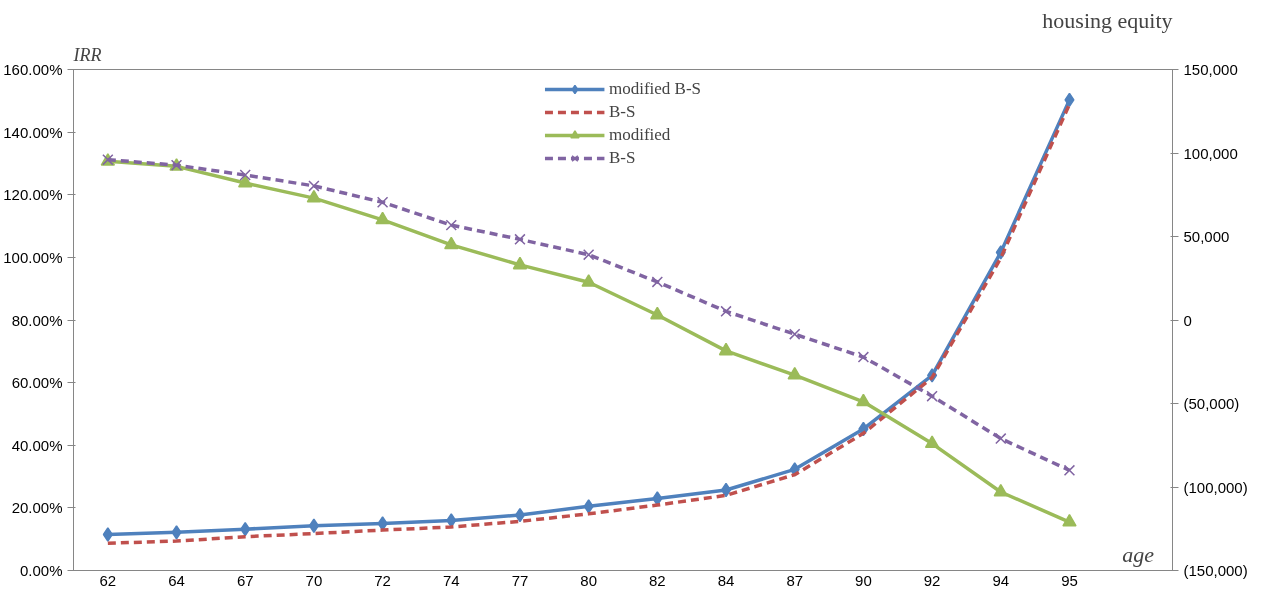  I want to click on legend-label: modified B-S, so click(655, 89).